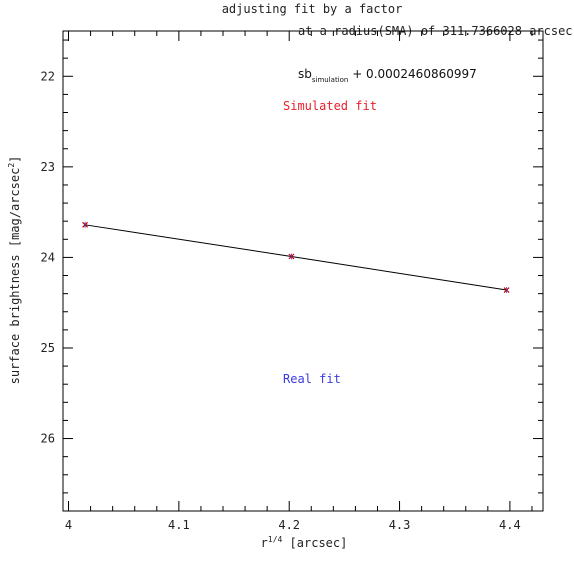 The width and height of the screenshot is (574, 574). I want to click on y-tick-label: 22, so click(48, 76).